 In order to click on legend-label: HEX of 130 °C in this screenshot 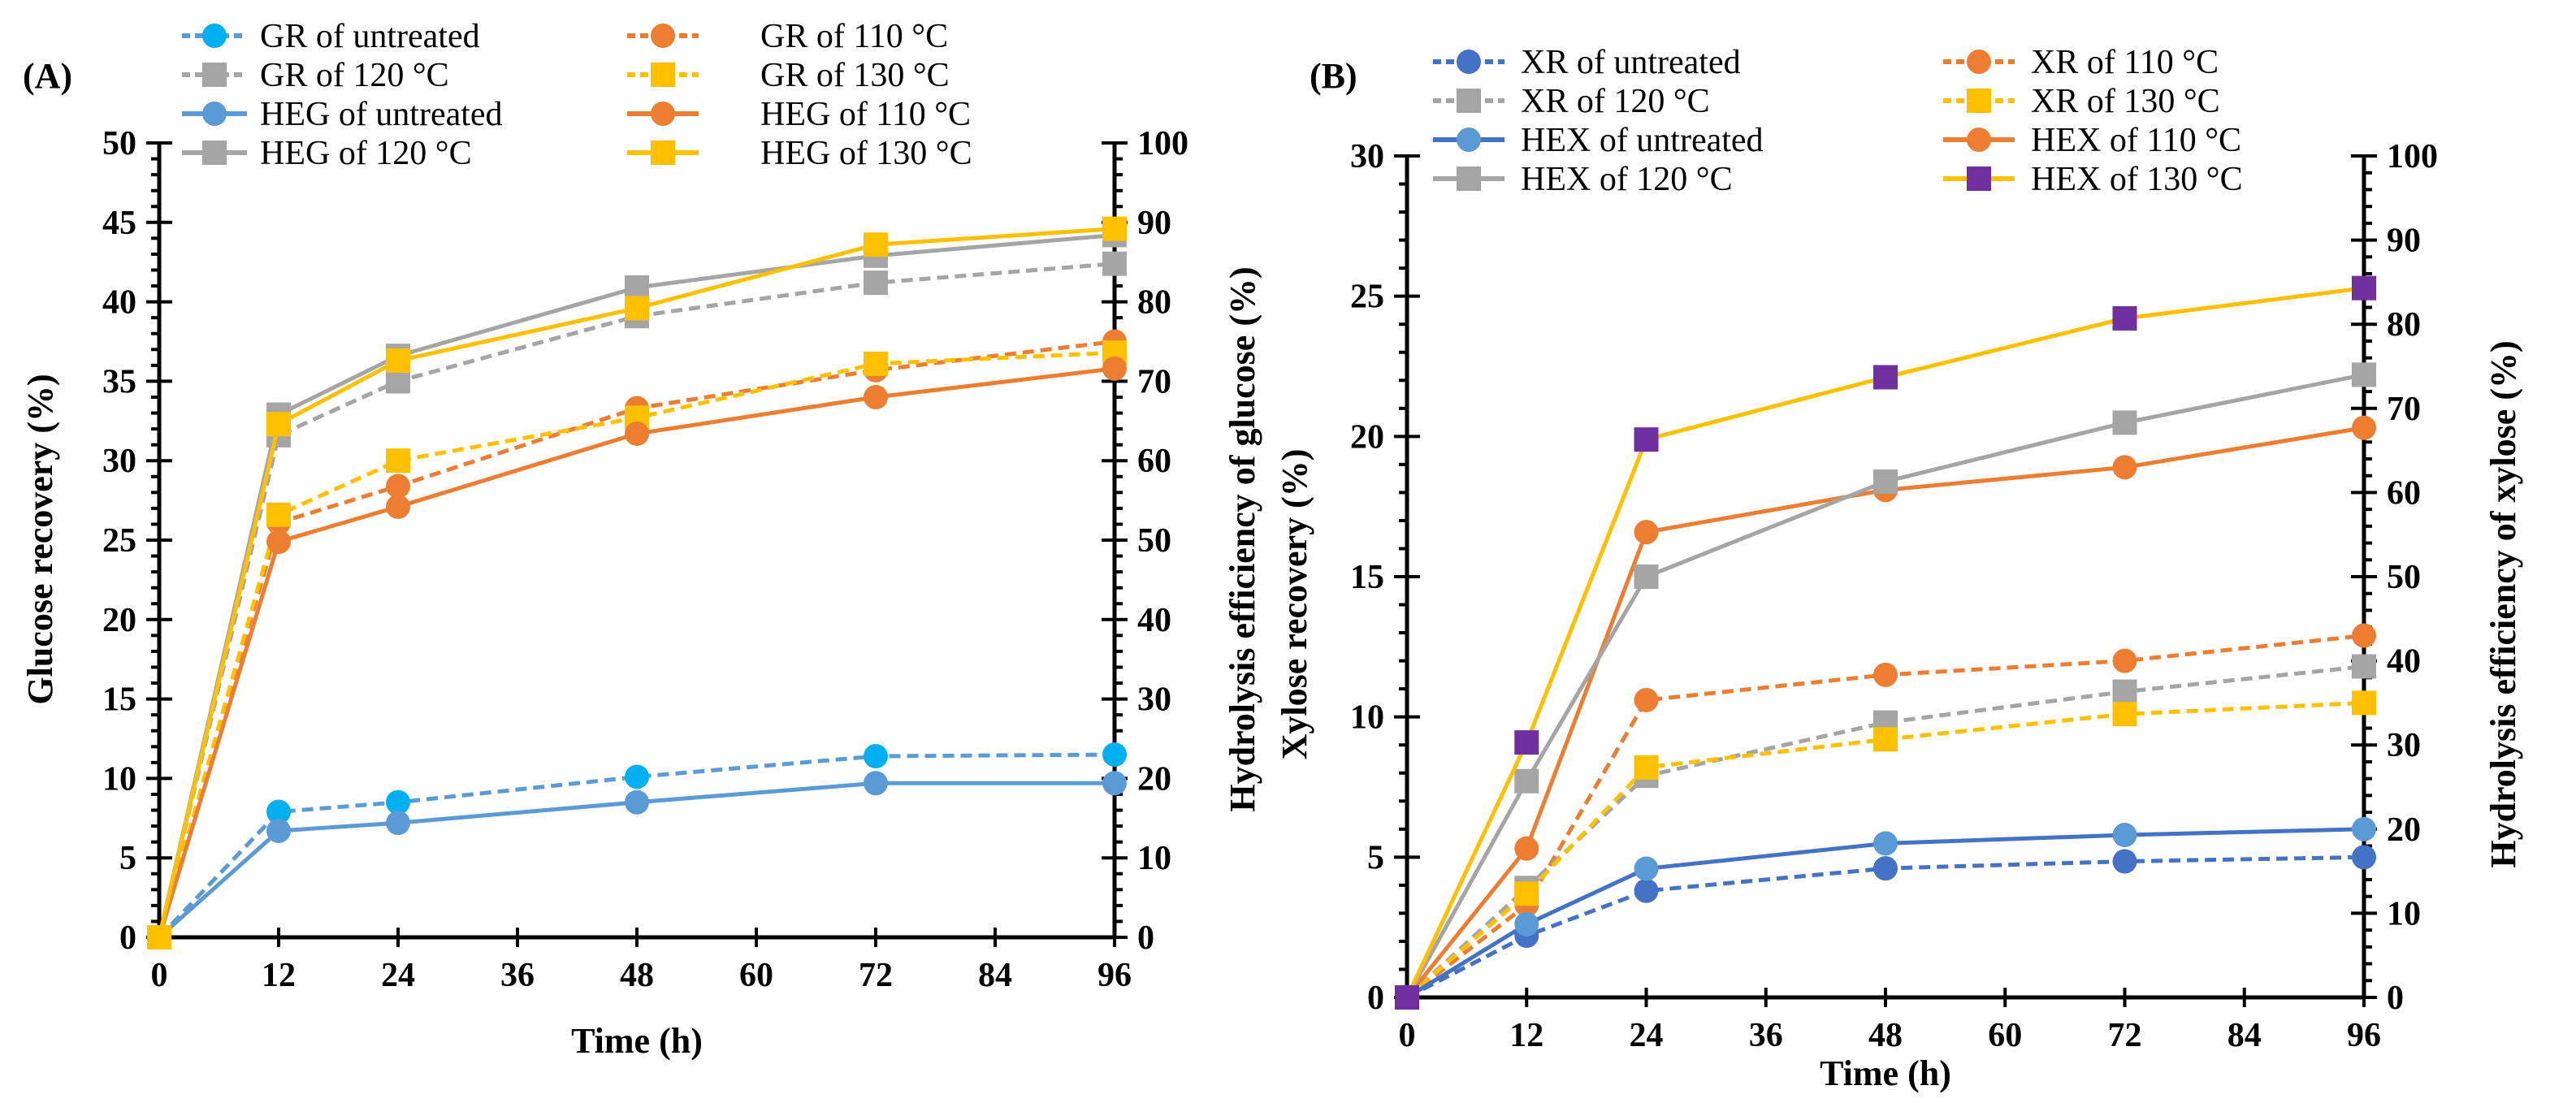, I will do `click(2137, 180)`.